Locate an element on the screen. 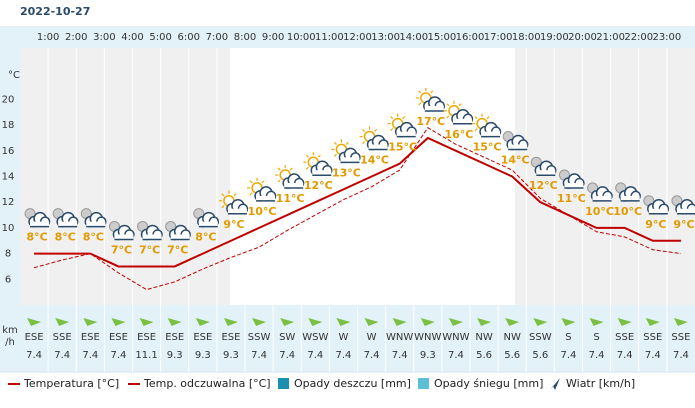 The height and width of the screenshot is (408, 695). legend-swatch is located at coordinates (283, 383).